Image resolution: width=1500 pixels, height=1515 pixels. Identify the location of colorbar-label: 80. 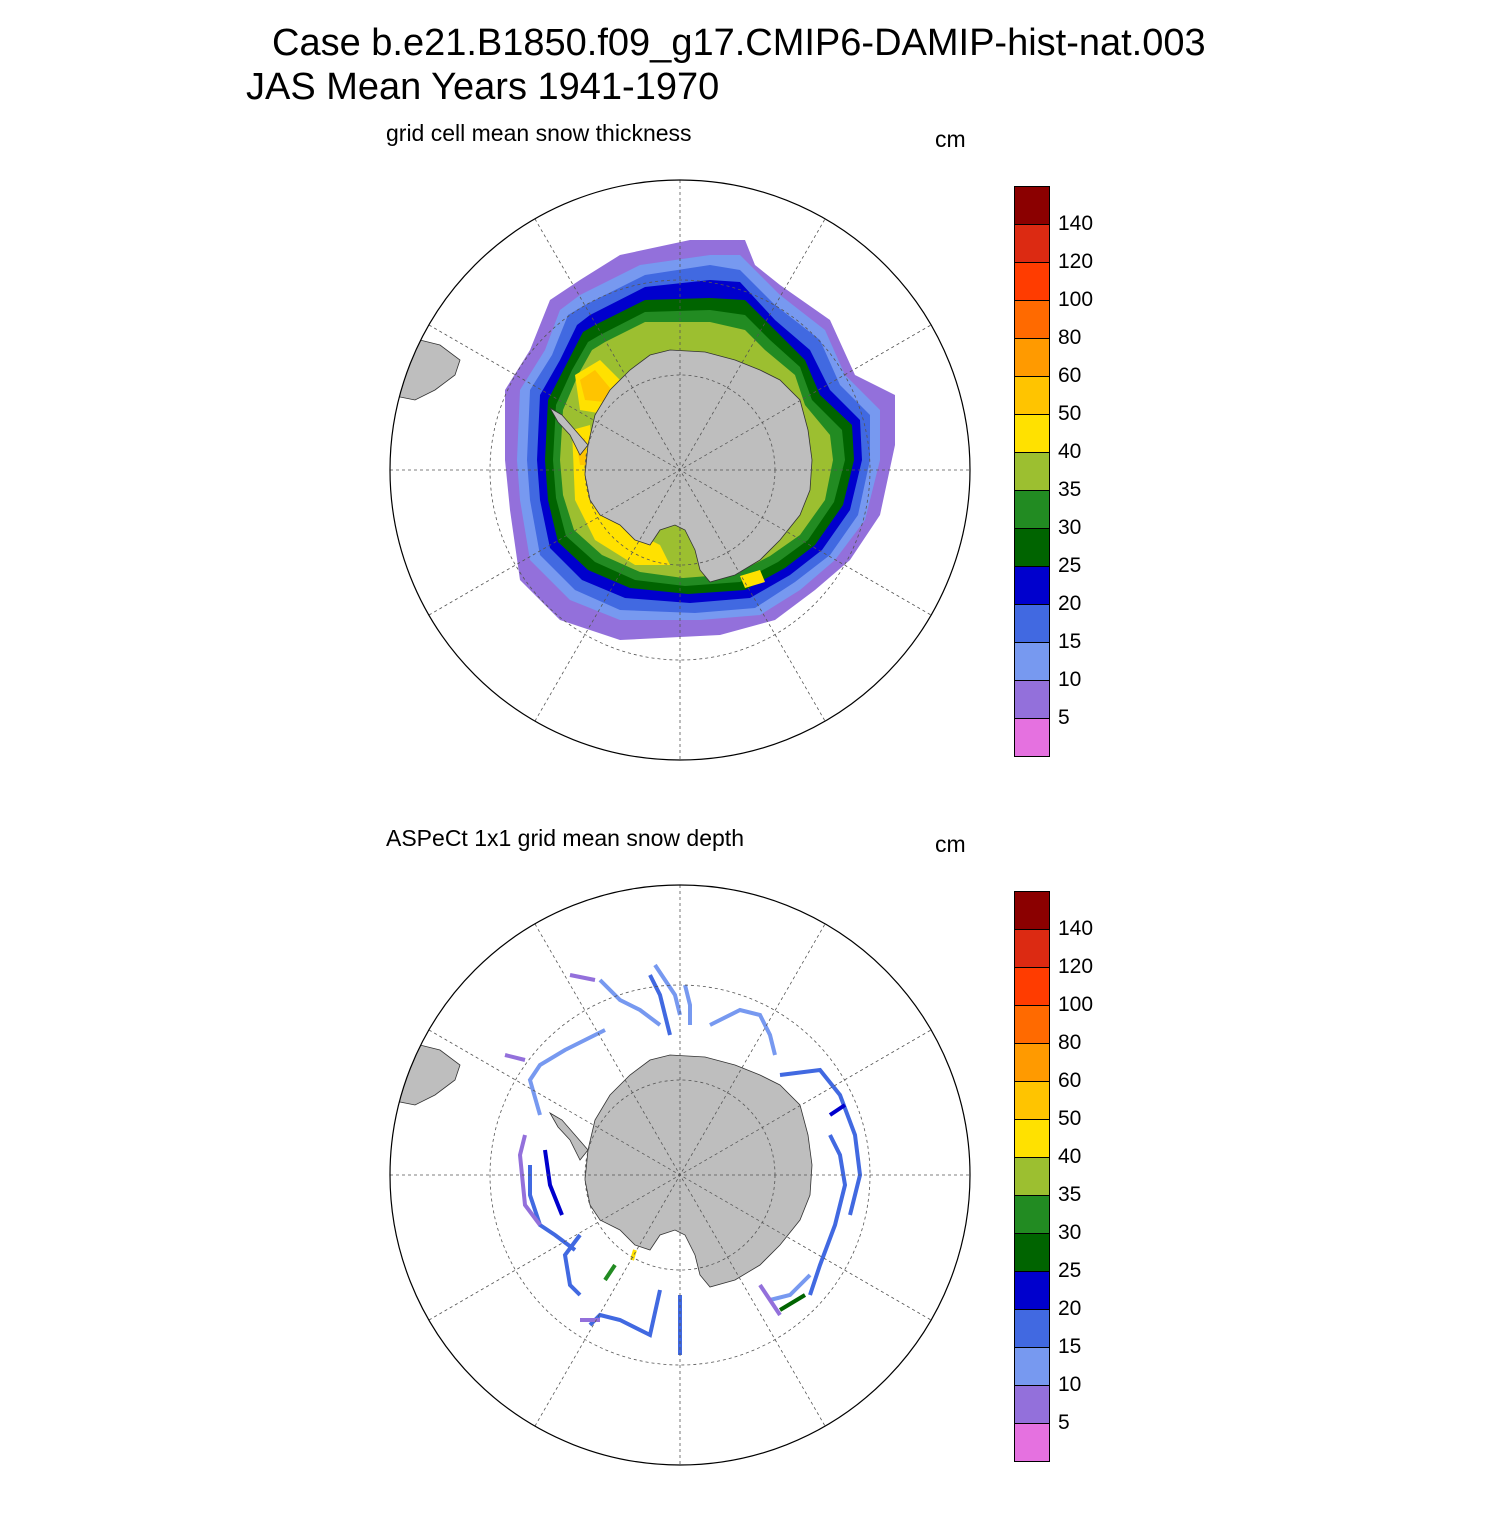
(1070, 337).